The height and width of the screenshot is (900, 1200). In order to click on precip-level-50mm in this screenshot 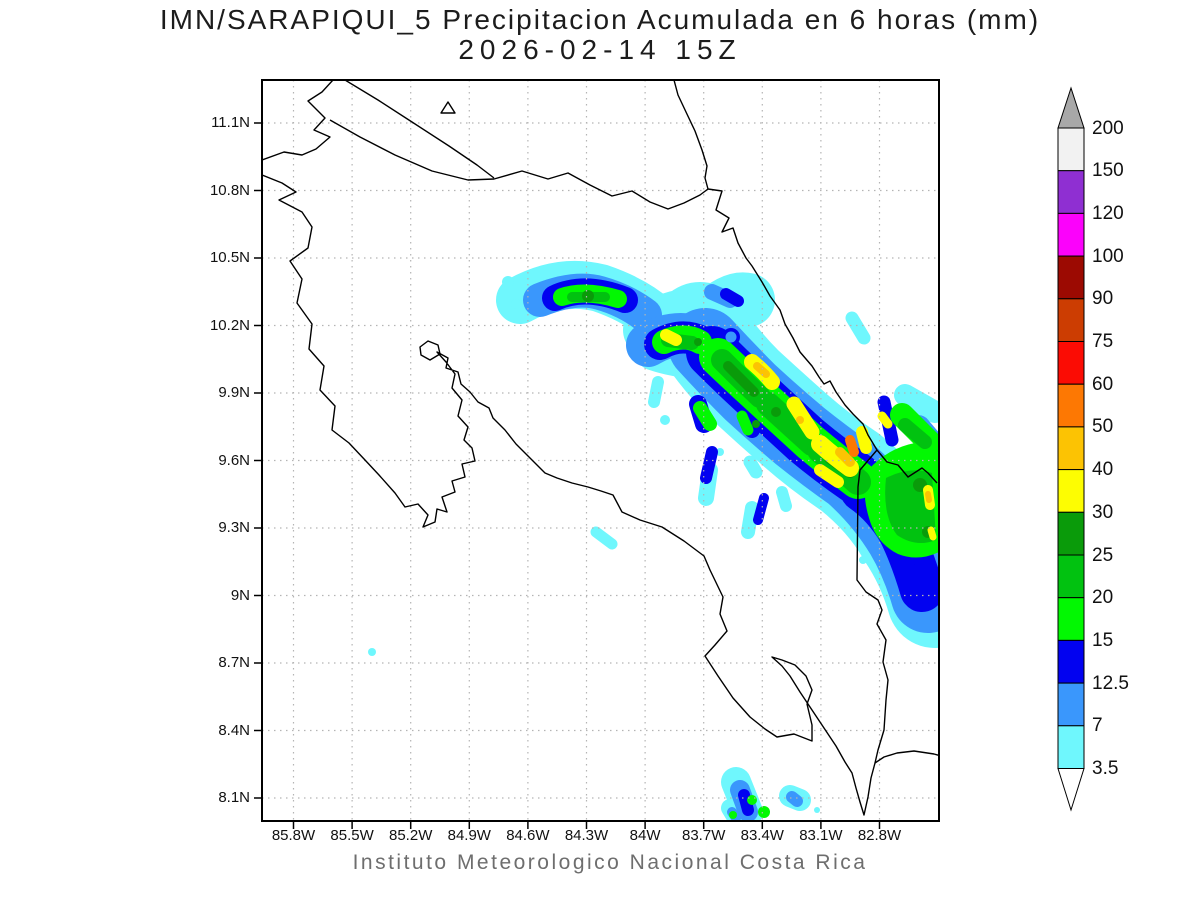, I will do `click(852, 446)`.